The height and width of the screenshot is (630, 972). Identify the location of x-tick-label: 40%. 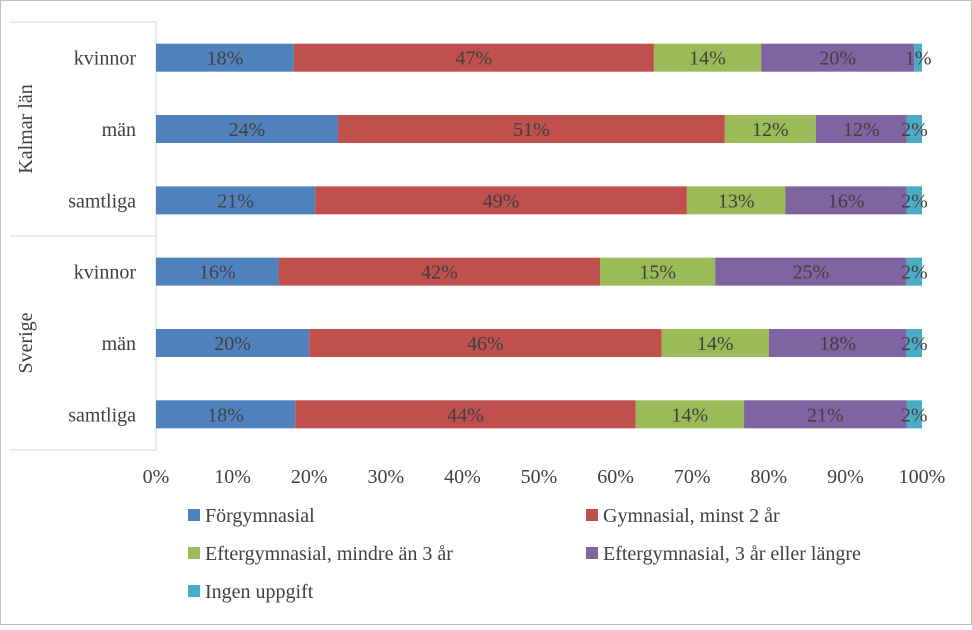
(462, 477).